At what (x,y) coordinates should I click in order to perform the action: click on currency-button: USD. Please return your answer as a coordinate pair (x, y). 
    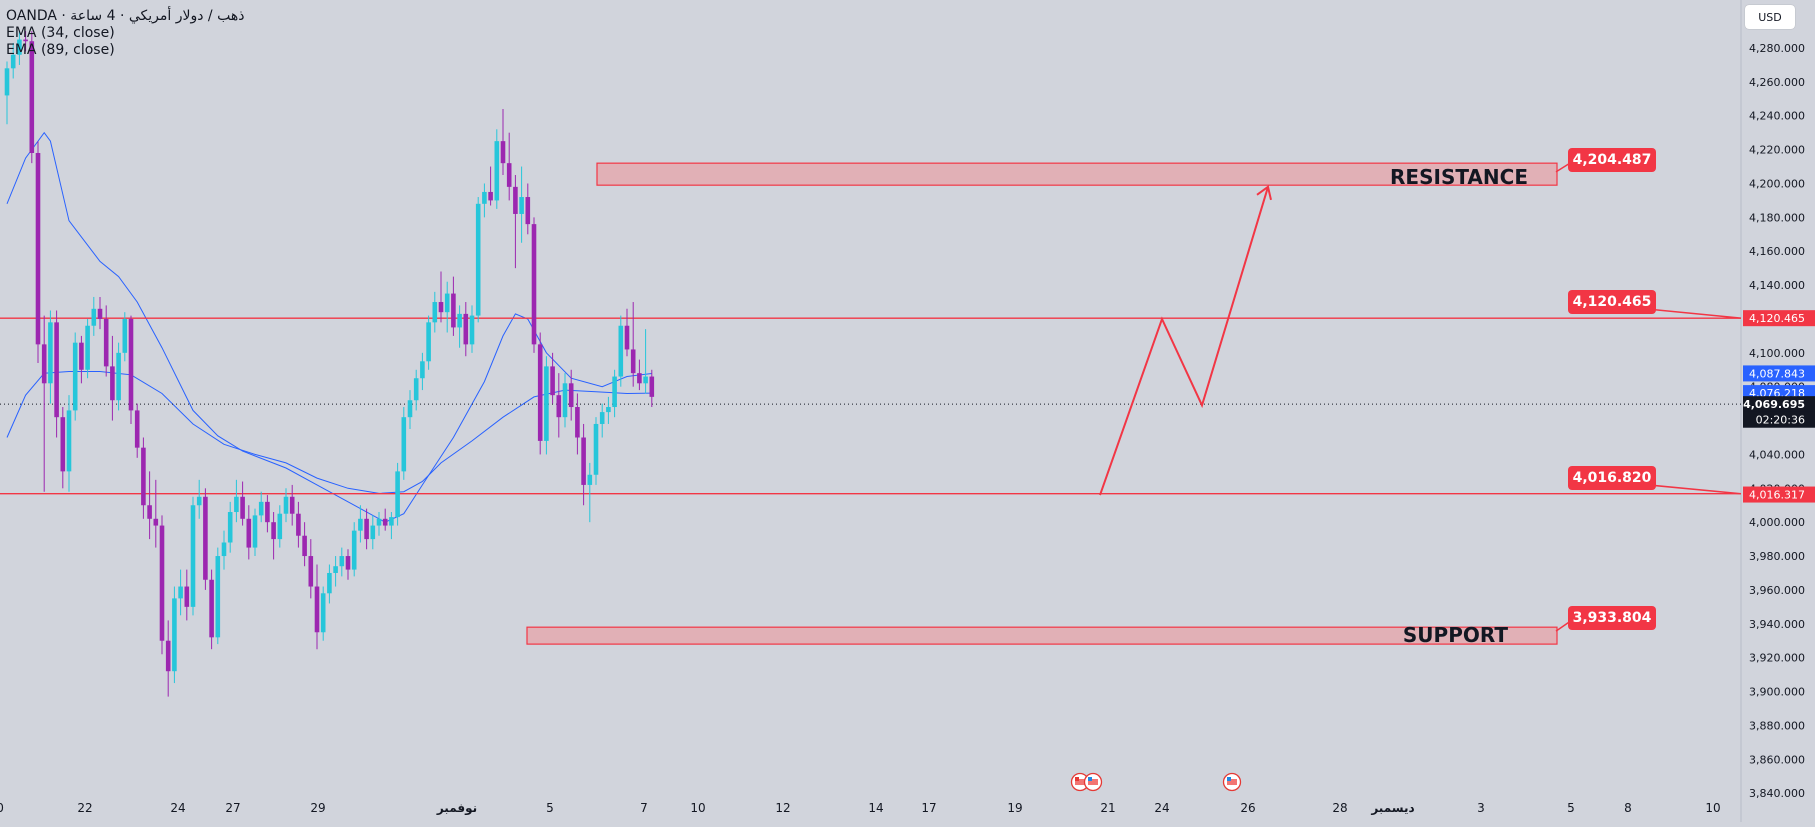
    Looking at the image, I should click on (1770, 17).